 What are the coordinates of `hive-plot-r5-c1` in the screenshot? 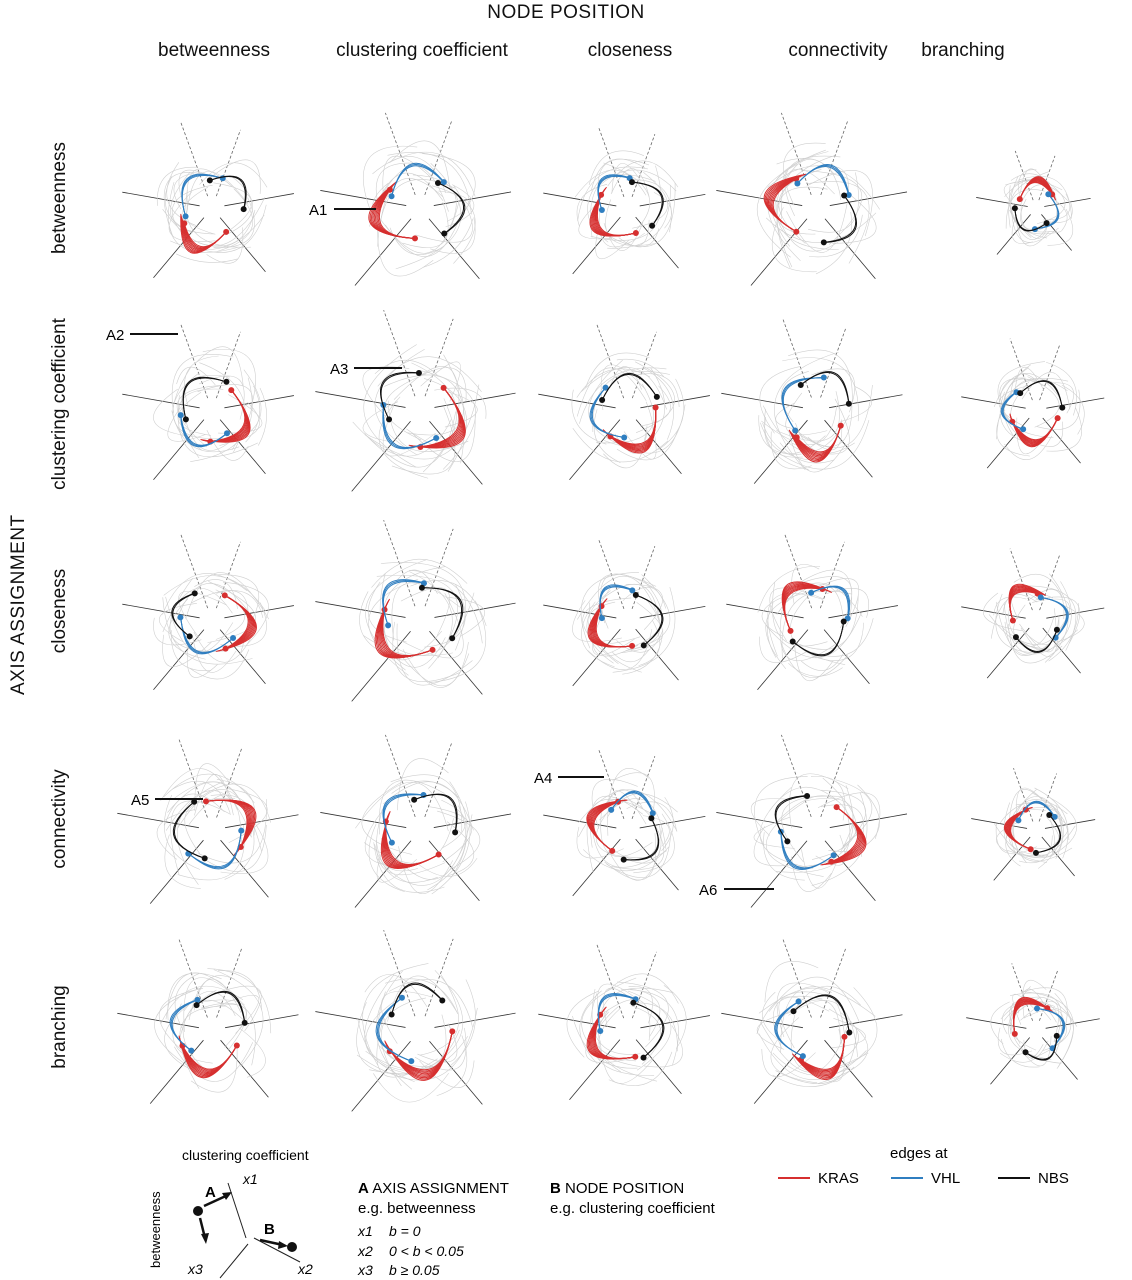 It's located at (208, 1021).